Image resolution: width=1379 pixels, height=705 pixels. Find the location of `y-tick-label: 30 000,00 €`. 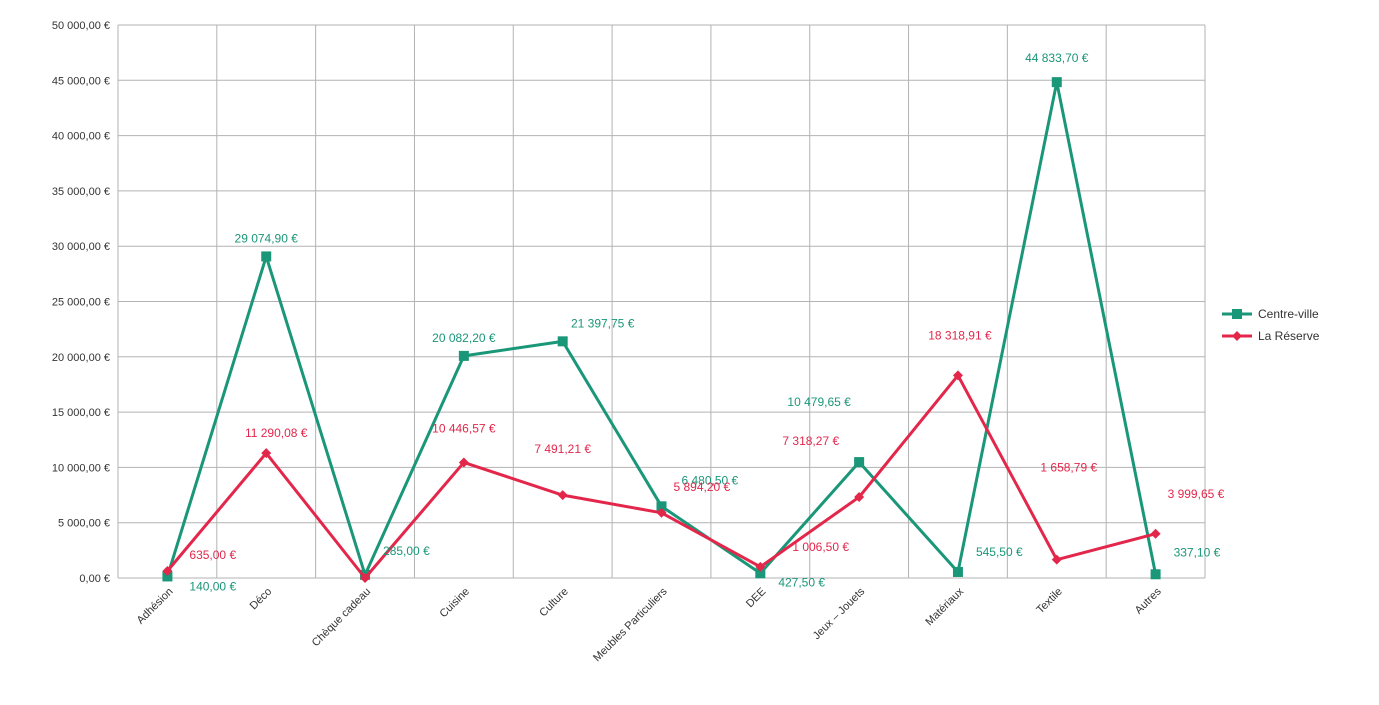

y-tick-label: 30 000,00 € is located at coordinates (81, 247).